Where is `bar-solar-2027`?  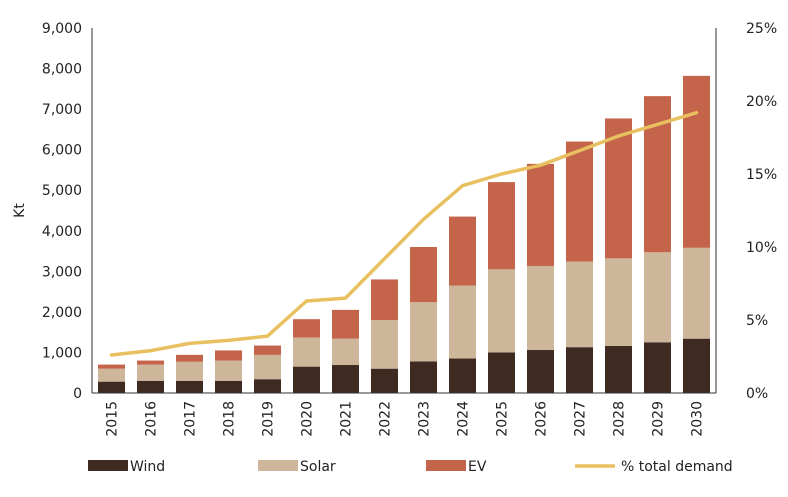
bar-solar-2027 is located at coordinates (579, 304).